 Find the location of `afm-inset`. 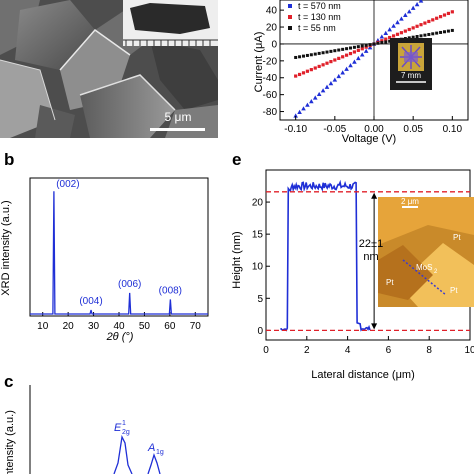

afm-inset is located at coordinates (426, 252).